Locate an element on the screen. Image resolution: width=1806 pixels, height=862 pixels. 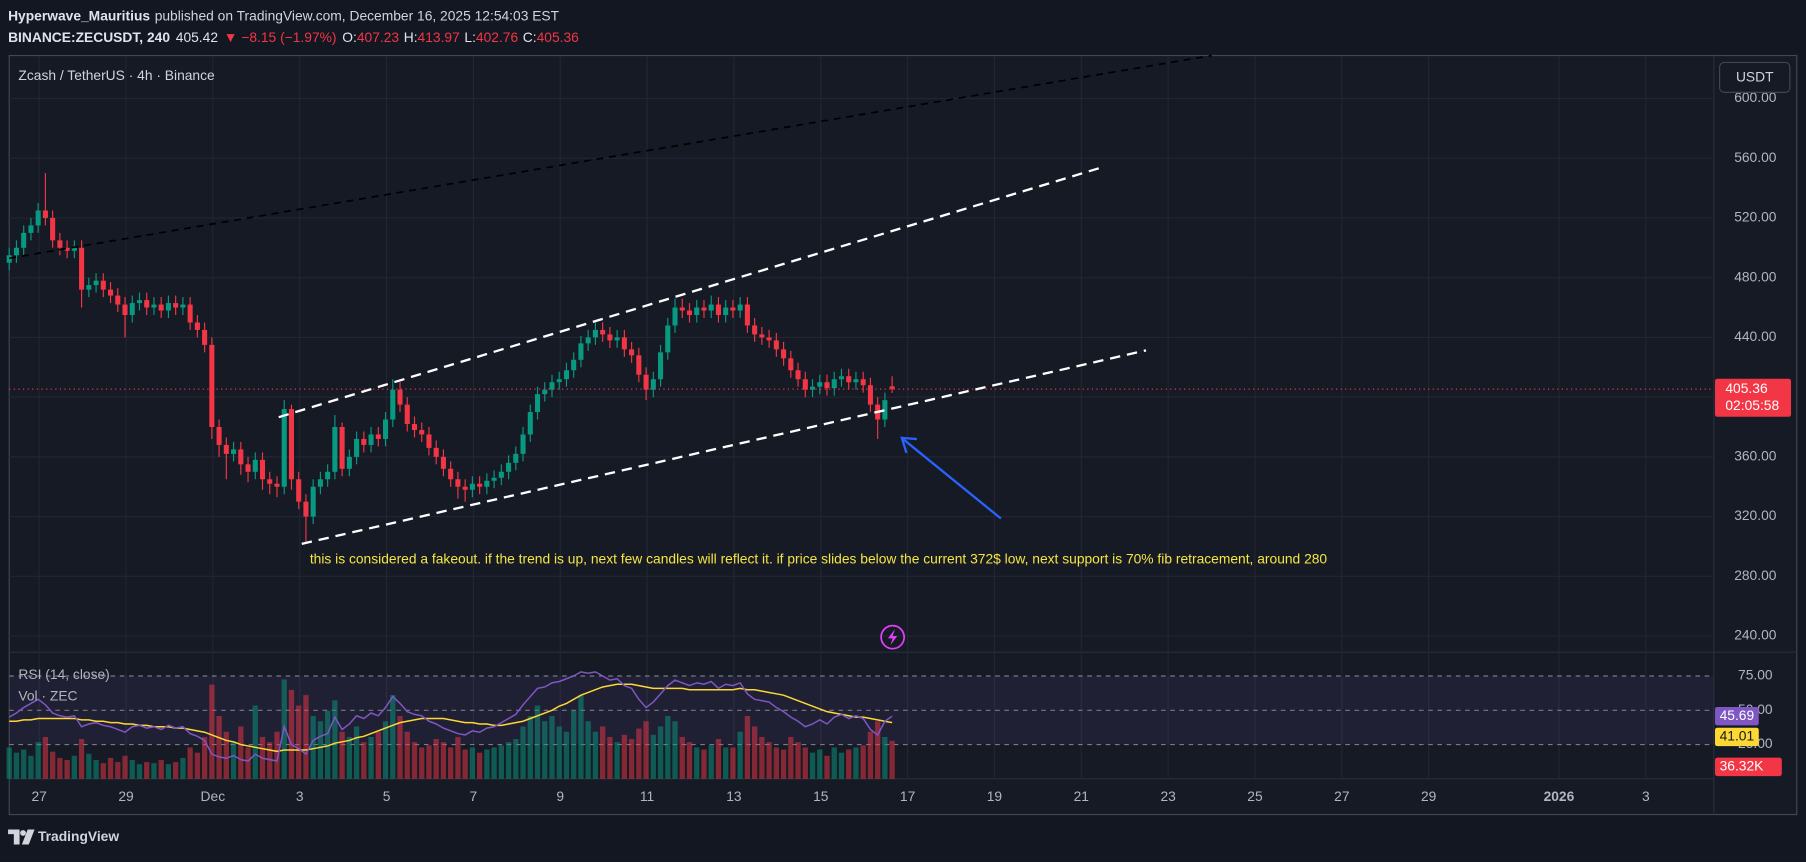
ohlc-value: 413.97 is located at coordinates (439, 37).